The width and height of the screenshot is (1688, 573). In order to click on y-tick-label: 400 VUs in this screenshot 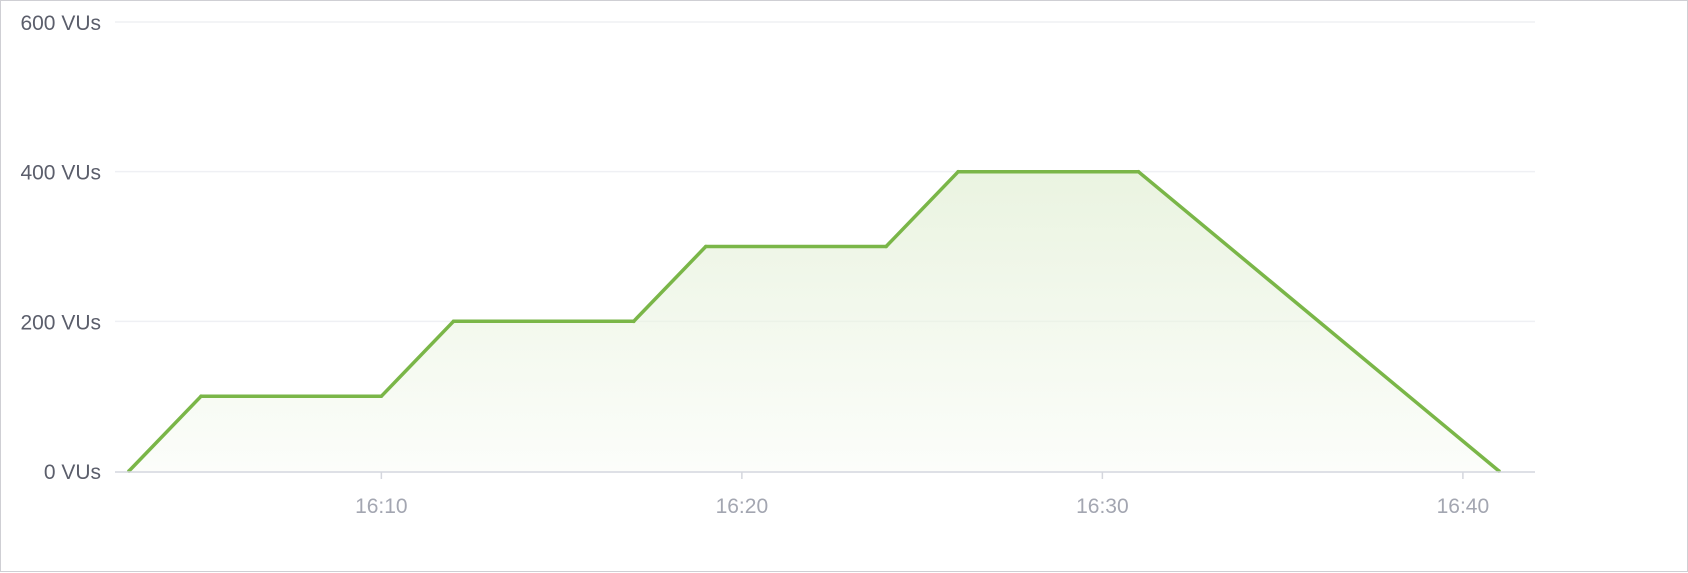, I will do `click(60, 173)`.